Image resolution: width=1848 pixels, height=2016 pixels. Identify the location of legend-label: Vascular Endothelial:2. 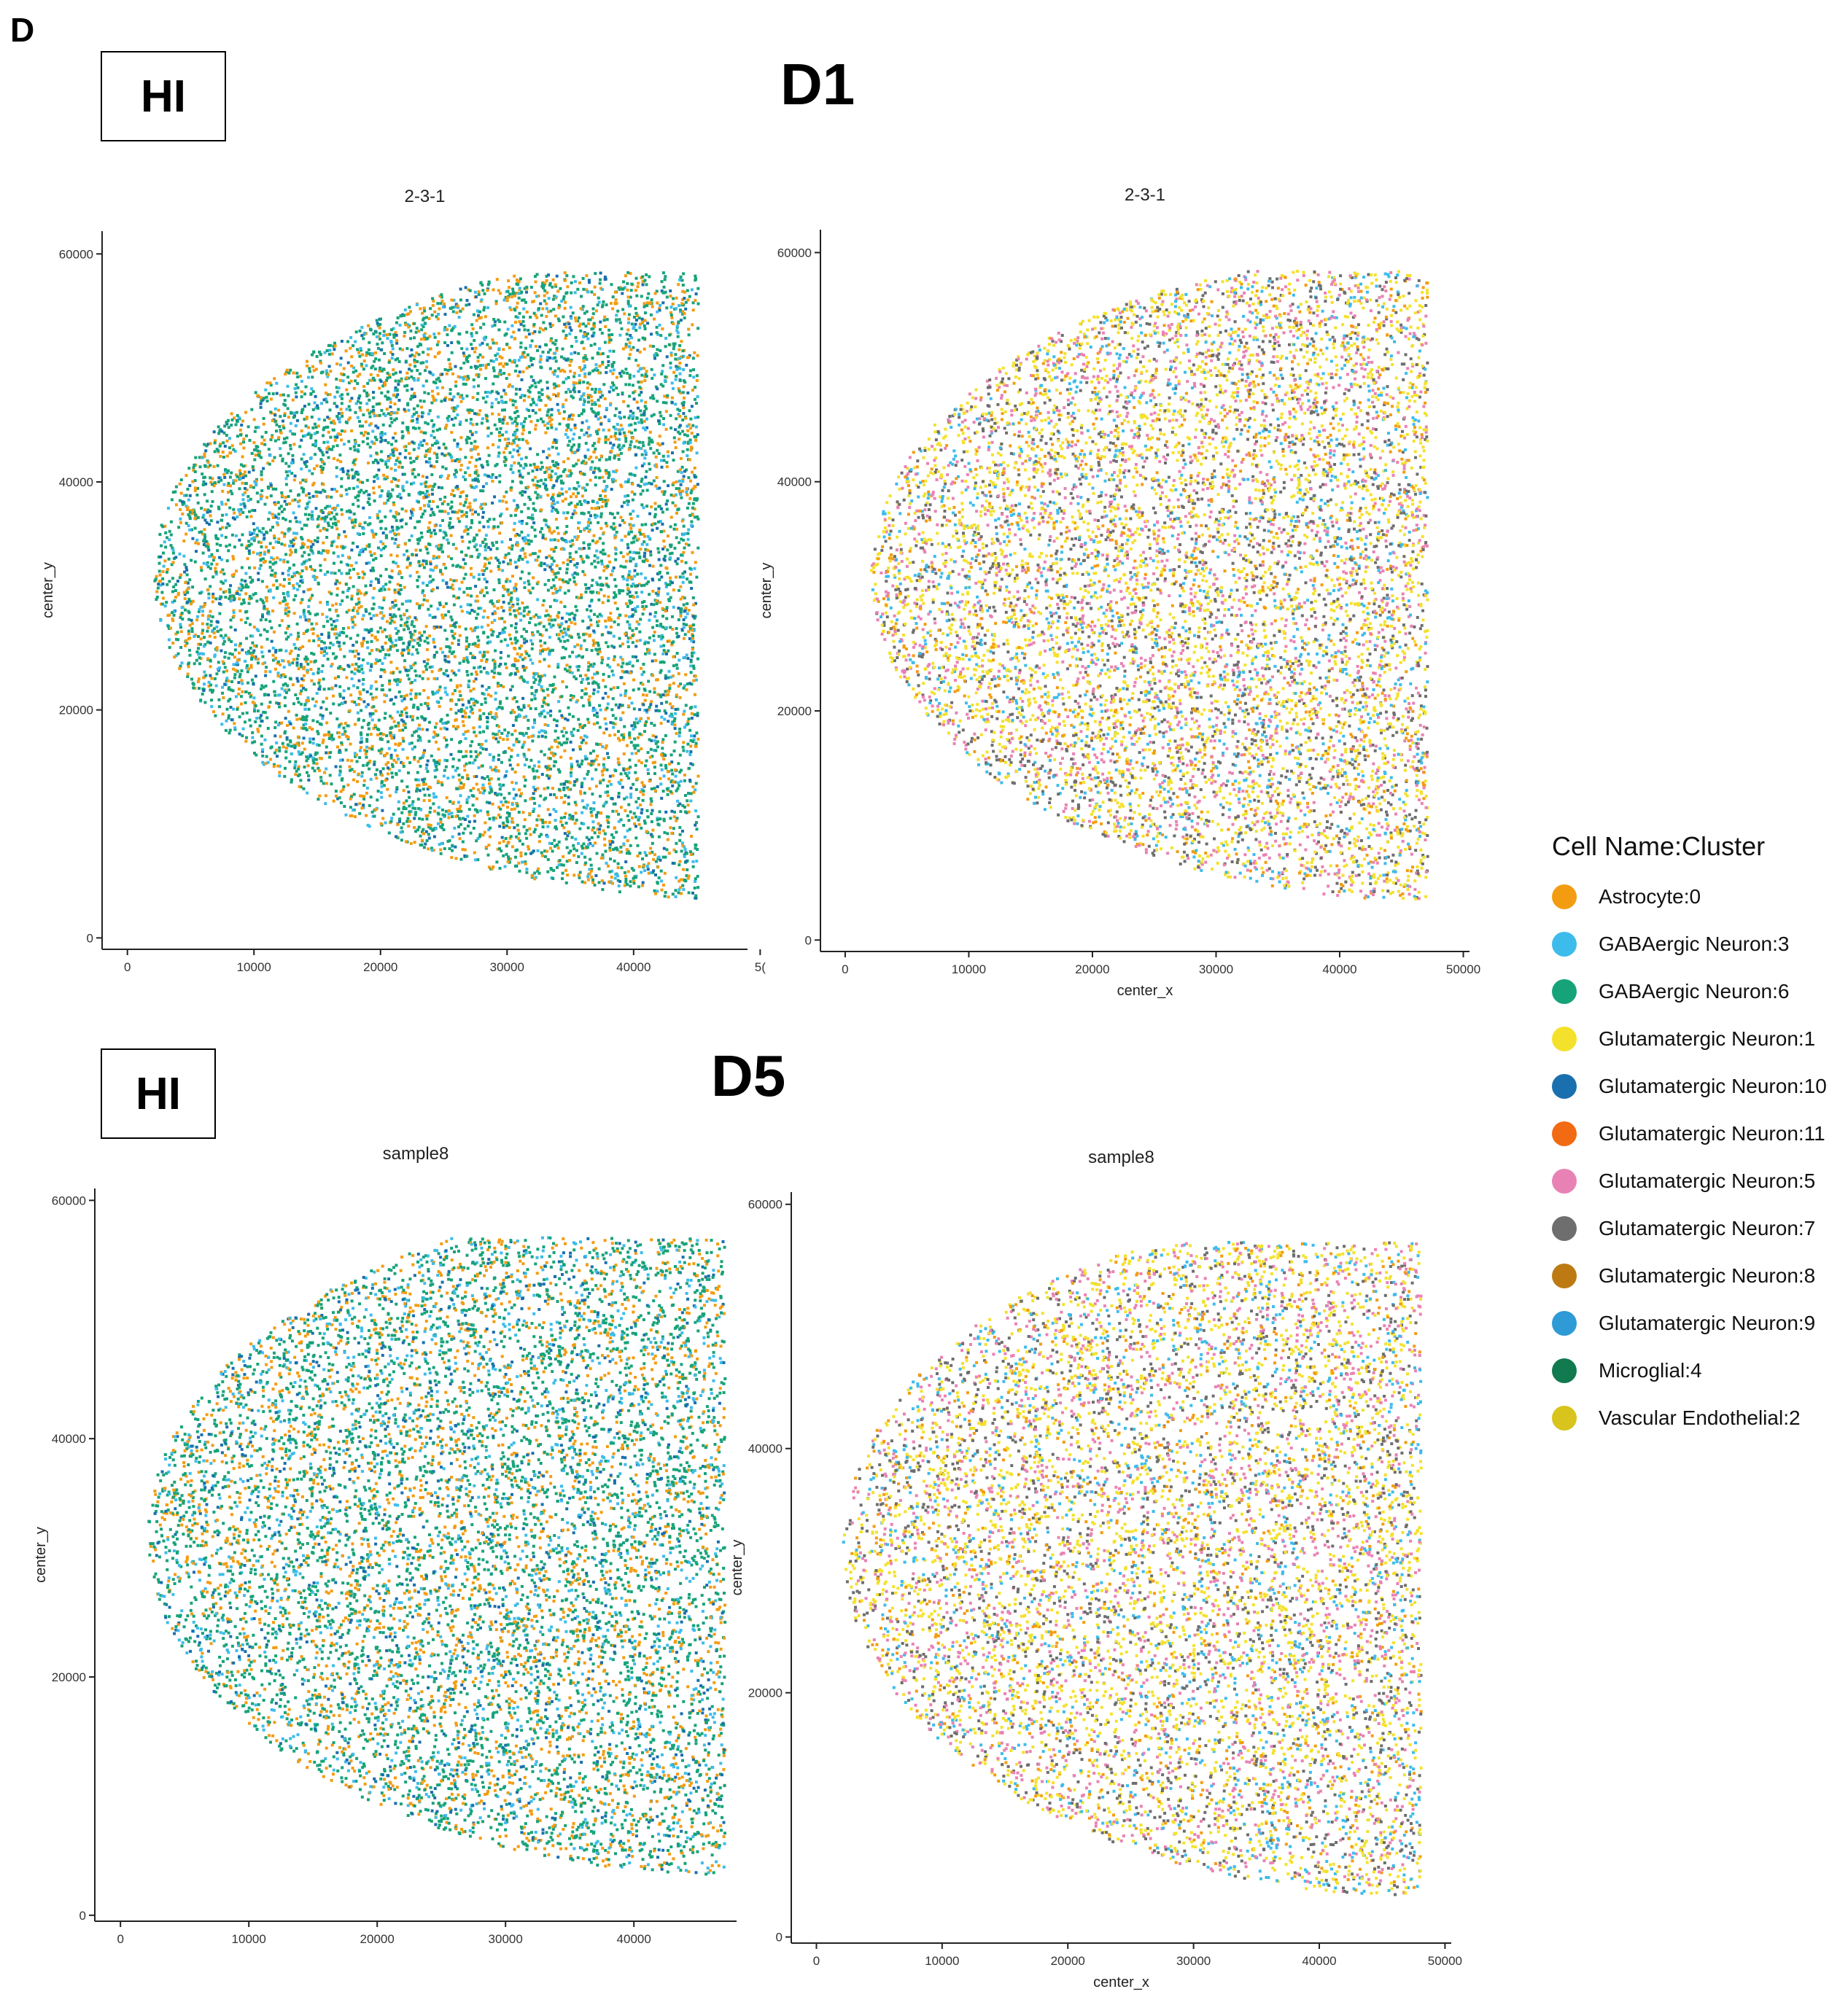
(1700, 1418).